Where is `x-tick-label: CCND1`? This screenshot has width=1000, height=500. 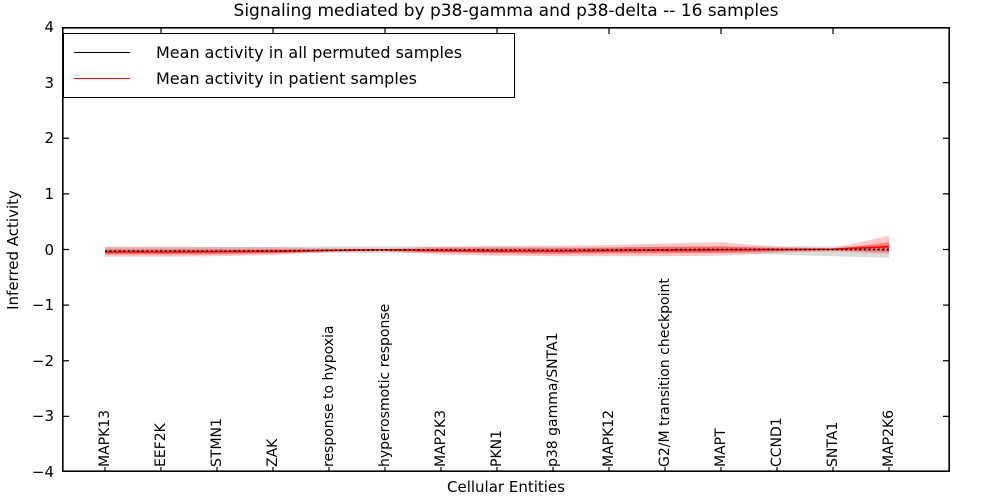
x-tick-label: CCND1 is located at coordinates (777, 442).